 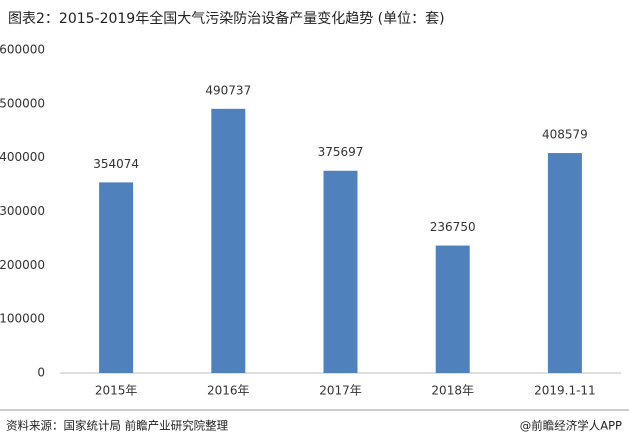 I want to click on source-note: 资料来源：国家统计局 前瞻产业研究院整理, so click(x=117, y=426).